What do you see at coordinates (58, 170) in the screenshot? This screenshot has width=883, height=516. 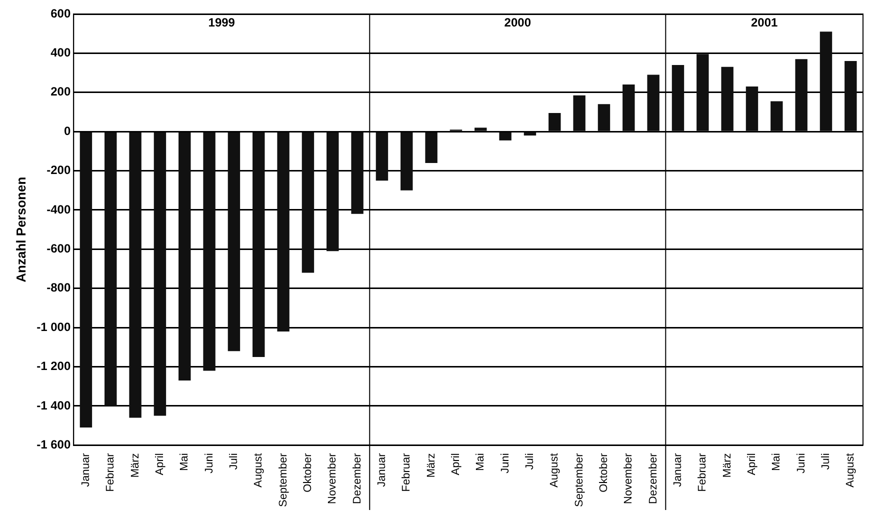 I see `y-tick-label: -200` at bounding box center [58, 170].